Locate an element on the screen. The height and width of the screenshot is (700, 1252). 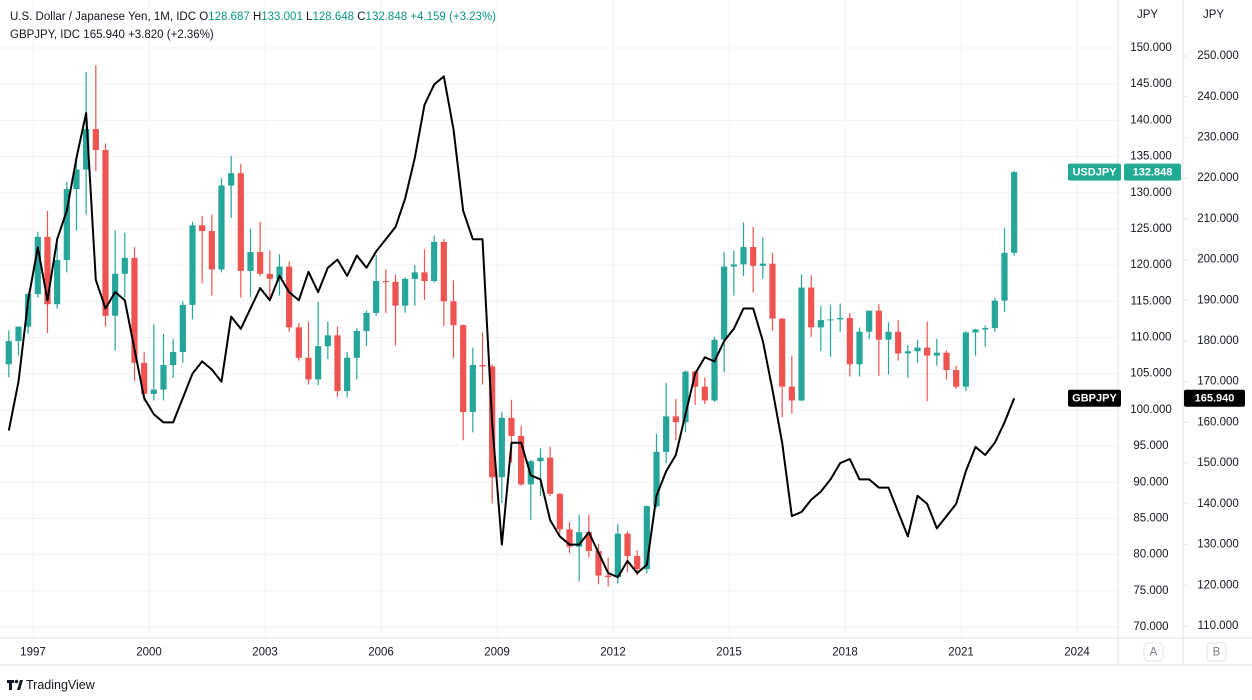
y2-tick-label: 140.000 is located at coordinates (1218, 504).